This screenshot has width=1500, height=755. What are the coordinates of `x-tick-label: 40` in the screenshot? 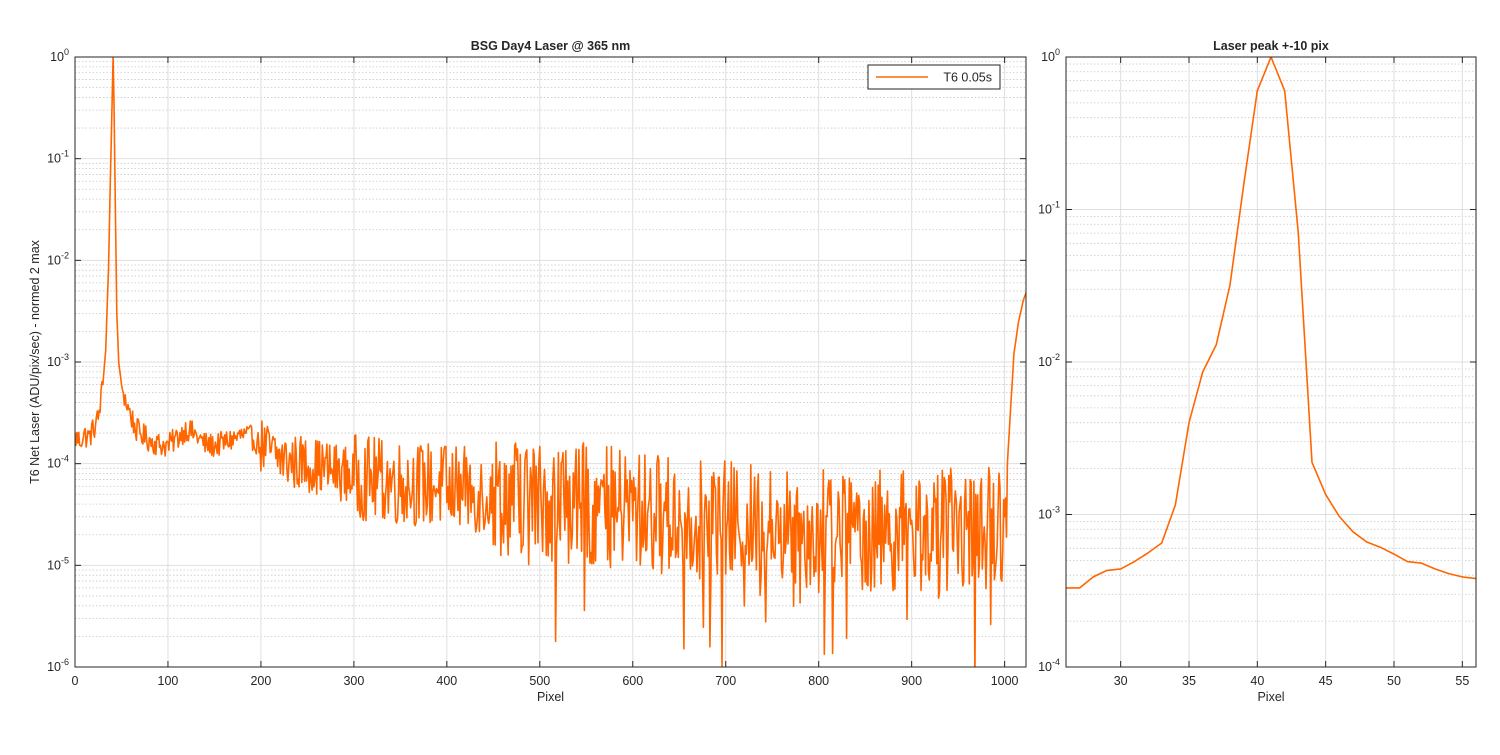 It's located at (1257, 681).